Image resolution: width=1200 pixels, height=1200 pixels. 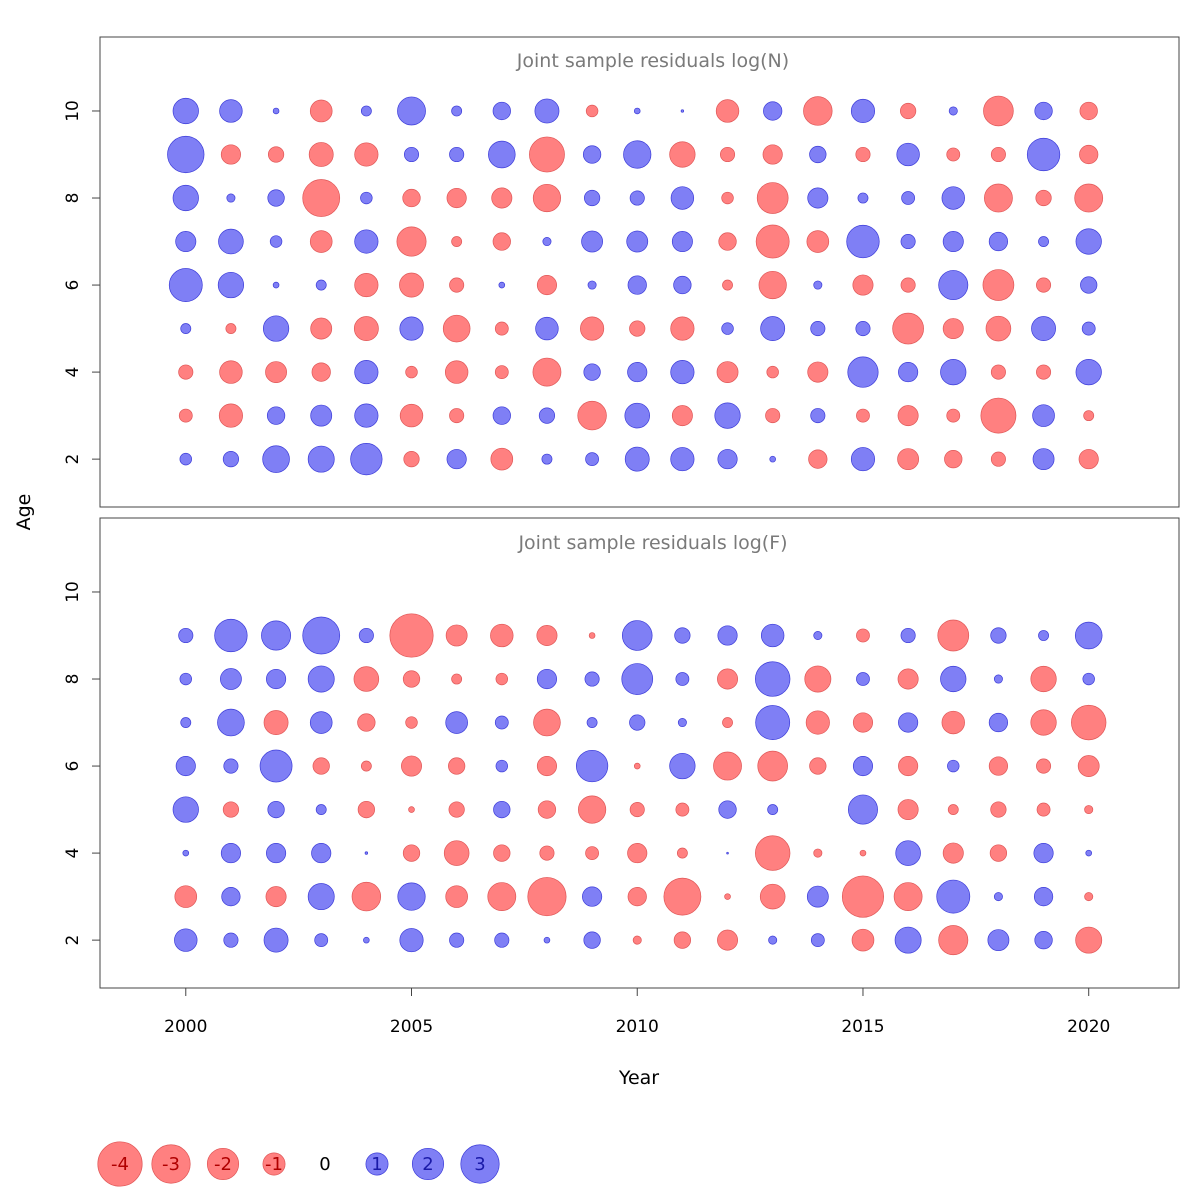 I want to click on y-tick-label: 8, so click(x=73, y=679).